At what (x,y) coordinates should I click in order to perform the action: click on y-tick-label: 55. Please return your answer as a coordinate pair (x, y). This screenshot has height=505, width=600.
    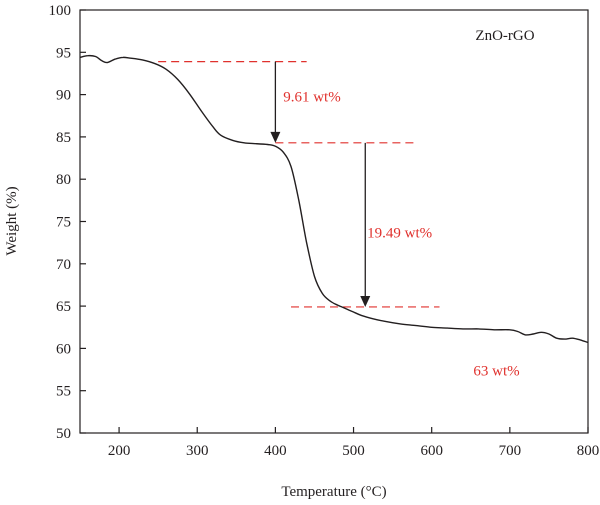
    Looking at the image, I should click on (63, 392).